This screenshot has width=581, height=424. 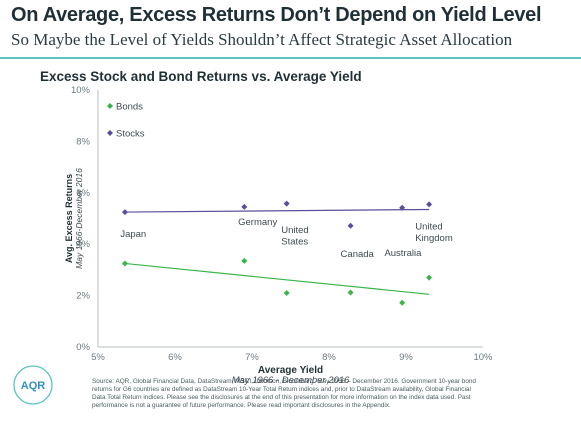 What do you see at coordinates (83, 347) in the screenshot?
I see `y-tick-label: 0%` at bounding box center [83, 347].